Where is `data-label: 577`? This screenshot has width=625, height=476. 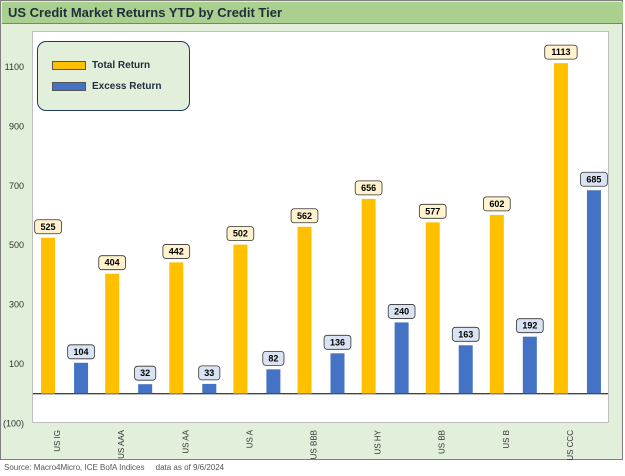
data-label: 577 is located at coordinates (432, 211).